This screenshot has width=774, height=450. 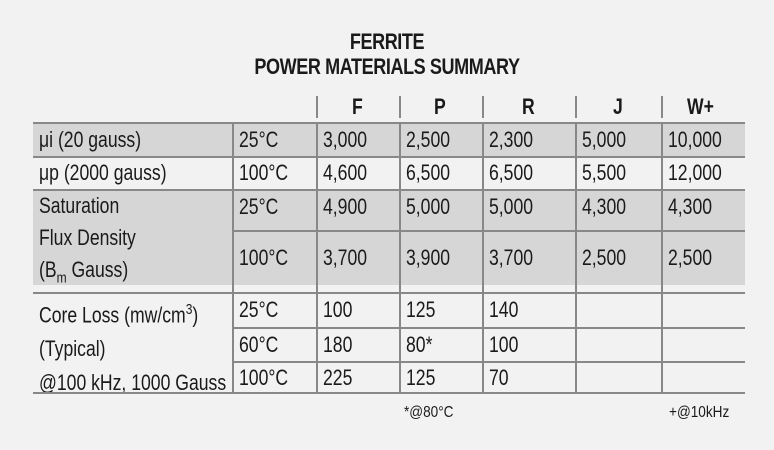 I want to click on row-loss-r1-f: 100, so click(x=338, y=309).